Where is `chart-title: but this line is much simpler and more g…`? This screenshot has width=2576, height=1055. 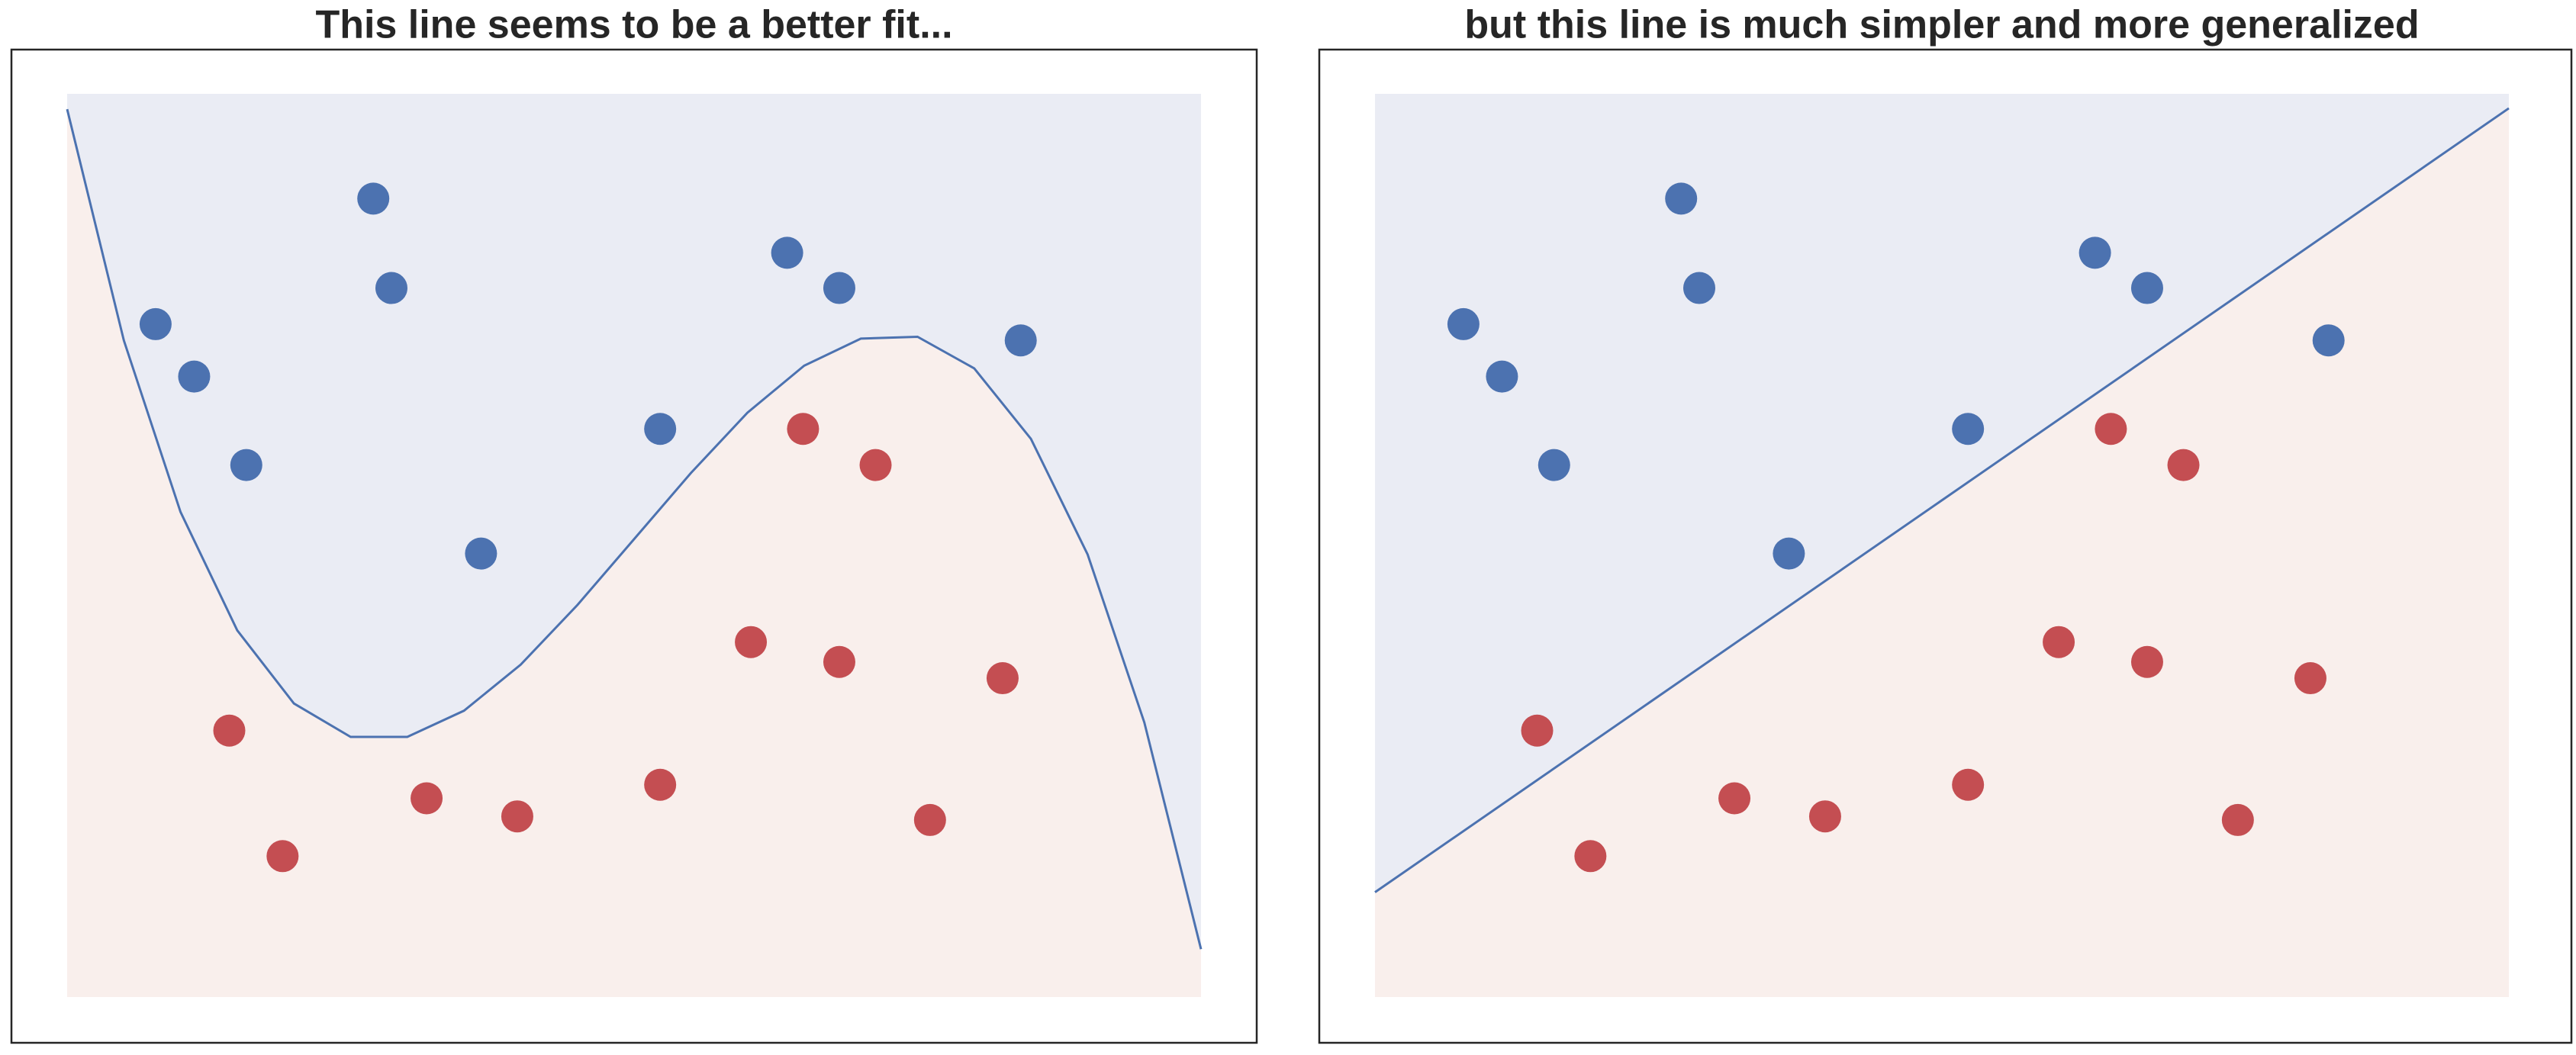
chart-title: but this line is much simpler and more g… is located at coordinates (1941, 25).